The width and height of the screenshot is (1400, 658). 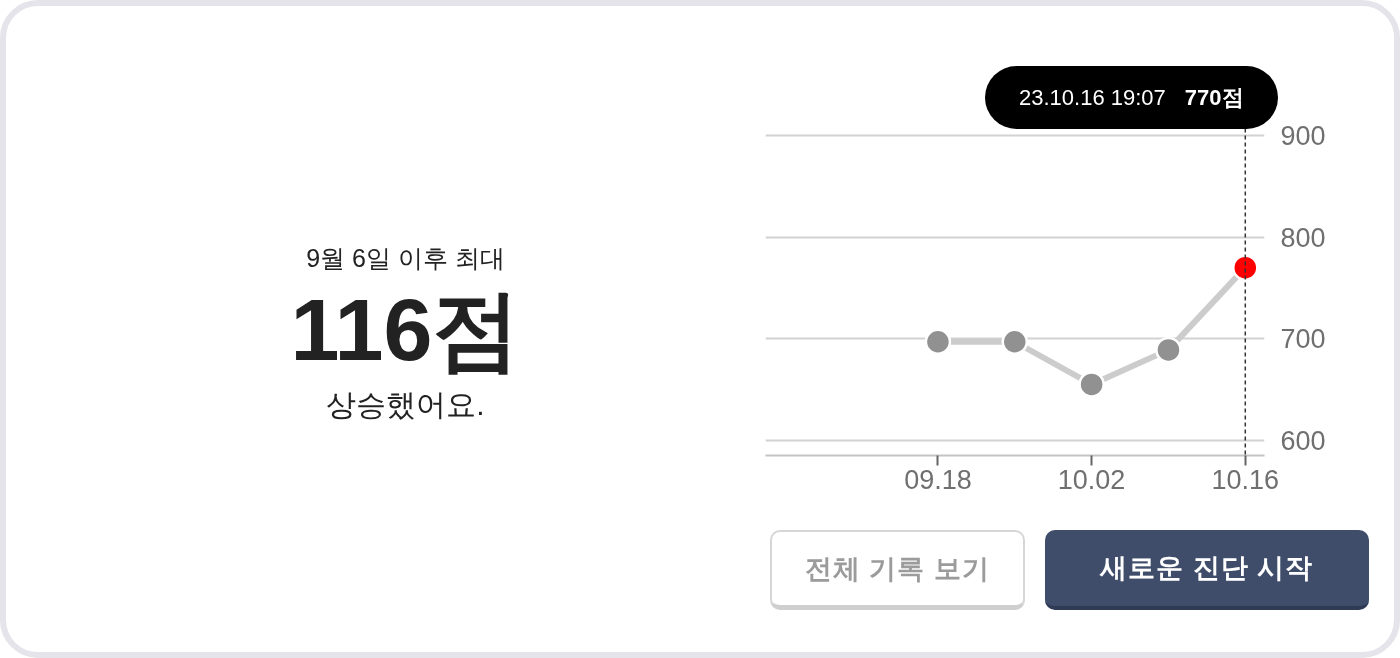 I want to click on text: 23.10.16 19:07, so click(x=1092, y=97).